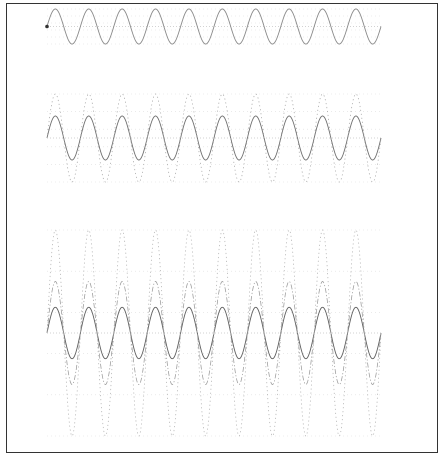 Image resolution: width=445 pixels, height=457 pixels. I want to click on chart-panel-top, so click(213, 26).